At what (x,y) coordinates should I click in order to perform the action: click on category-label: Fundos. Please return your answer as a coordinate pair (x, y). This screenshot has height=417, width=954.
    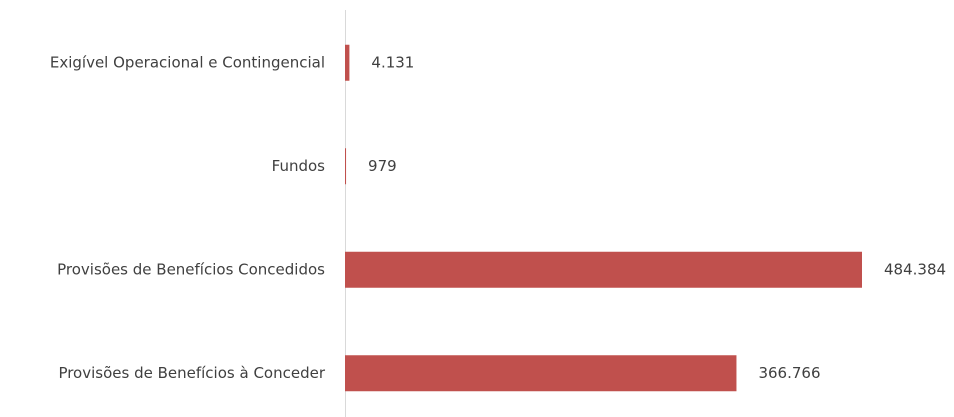
    Looking at the image, I should click on (299, 166).